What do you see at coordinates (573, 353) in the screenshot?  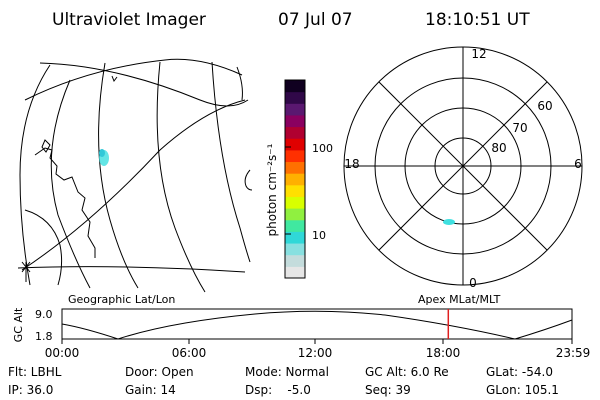 I see `time-tick-label: 23:59` at bounding box center [573, 353].